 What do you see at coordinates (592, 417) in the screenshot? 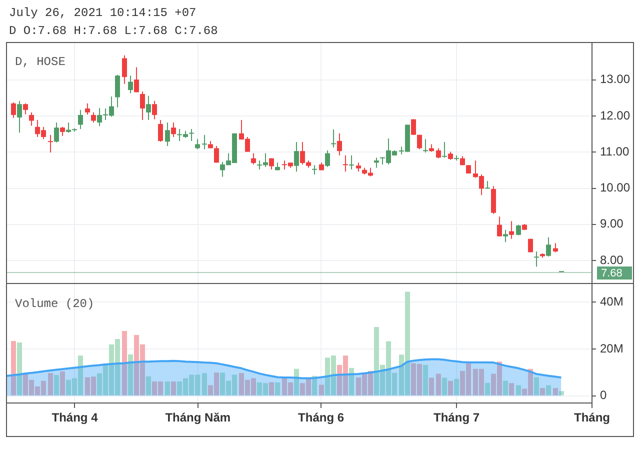
I see `x-tick-label: Tháng` at bounding box center [592, 417].